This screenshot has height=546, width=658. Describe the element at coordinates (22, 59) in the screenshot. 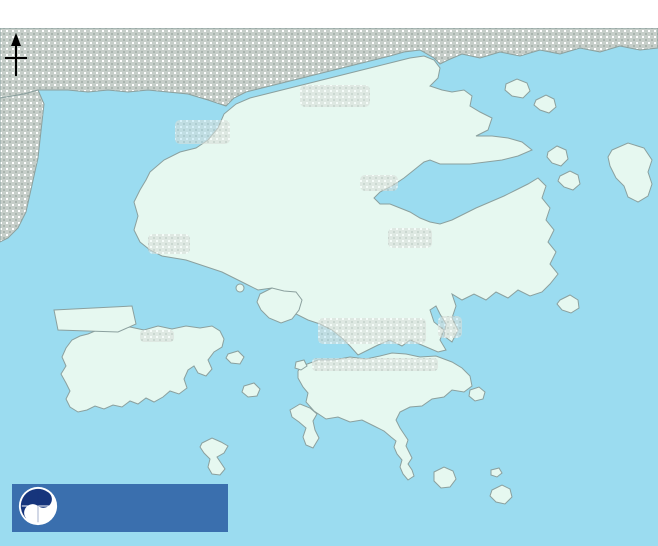

I see `north-arrow-icon` at that location.